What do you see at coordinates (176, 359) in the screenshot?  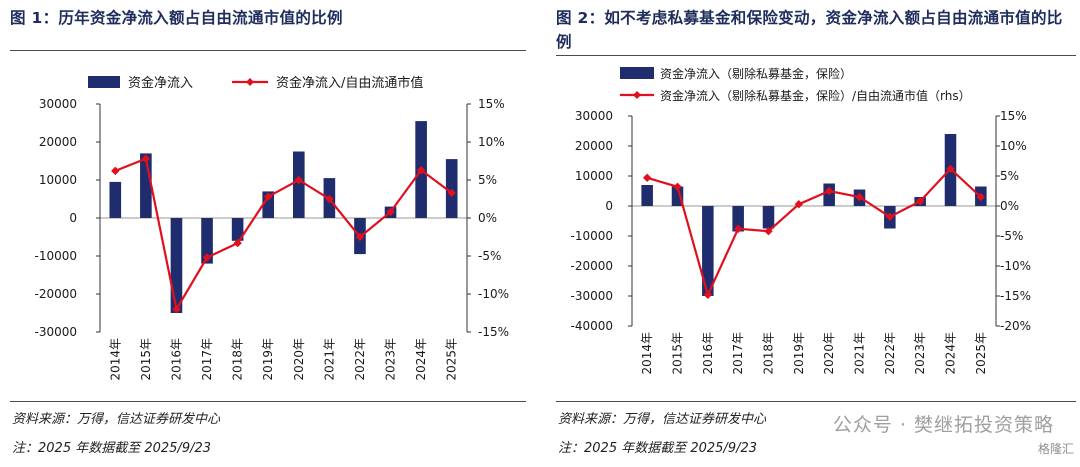 I see `category-label: 2016年` at bounding box center [176, 359].